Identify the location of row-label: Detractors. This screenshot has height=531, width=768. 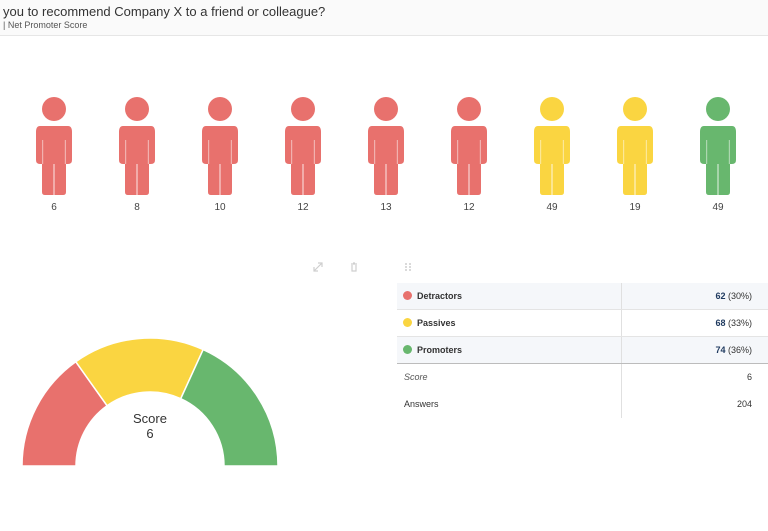
(440, 296).